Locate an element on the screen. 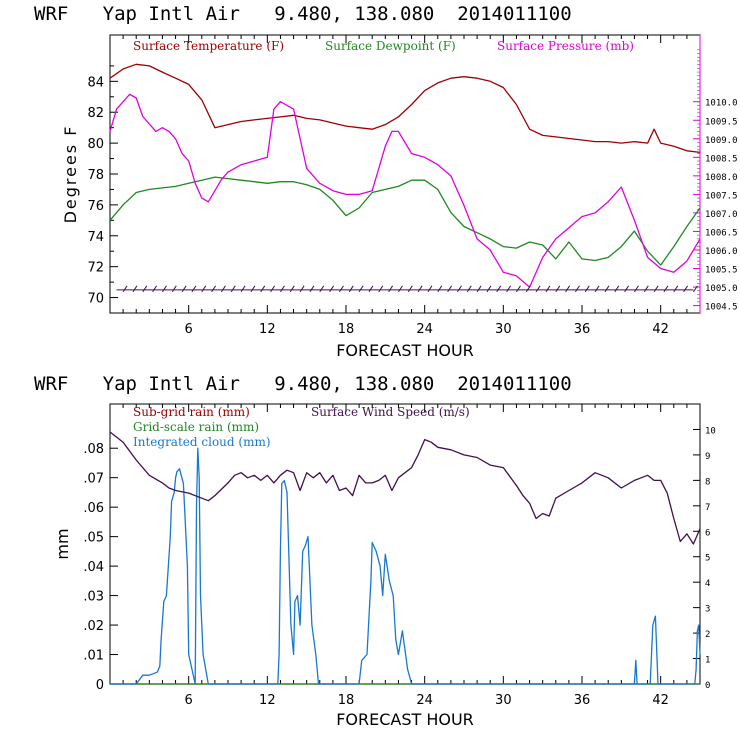 The width and height of the screenshot is (740, 740). y2-tick-label: 1005.5 is located at coordinates (721, 271).